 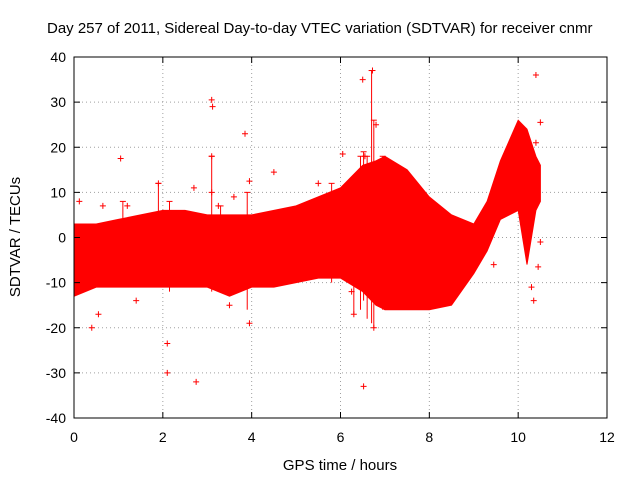 What do you see at coordinates (163, 437) in the screenshot?
I see `x-tick-label: 2` at bounding box center [163, 437].